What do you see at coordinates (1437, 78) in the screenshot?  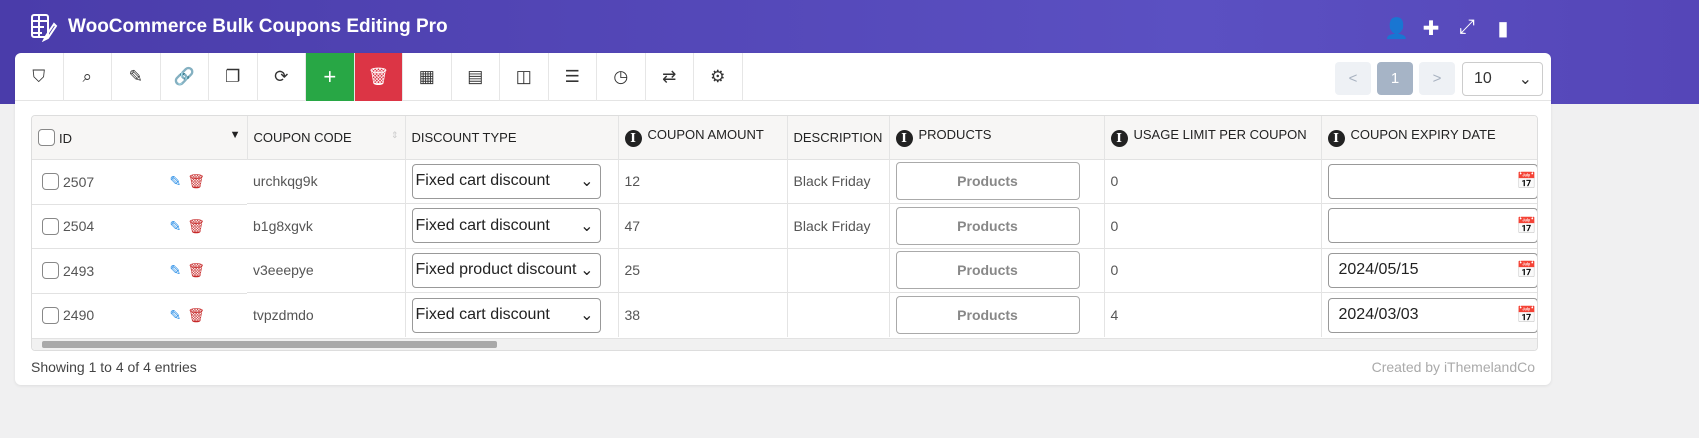 I see `next-page-button: >` at bounding box center [1437, 78].